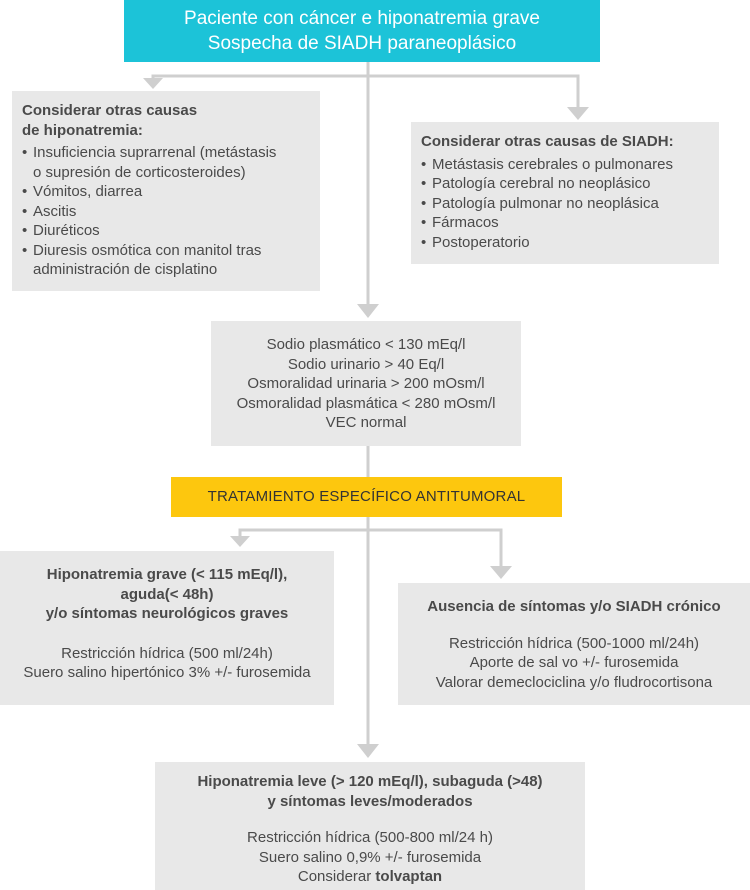 The height and width of the screenshot is (890, 750). Describe the element at coordinates (155, 152) in the screenshot. I see `list-item-text: Insuficiencia suprarrenal (metástasis` at that location.